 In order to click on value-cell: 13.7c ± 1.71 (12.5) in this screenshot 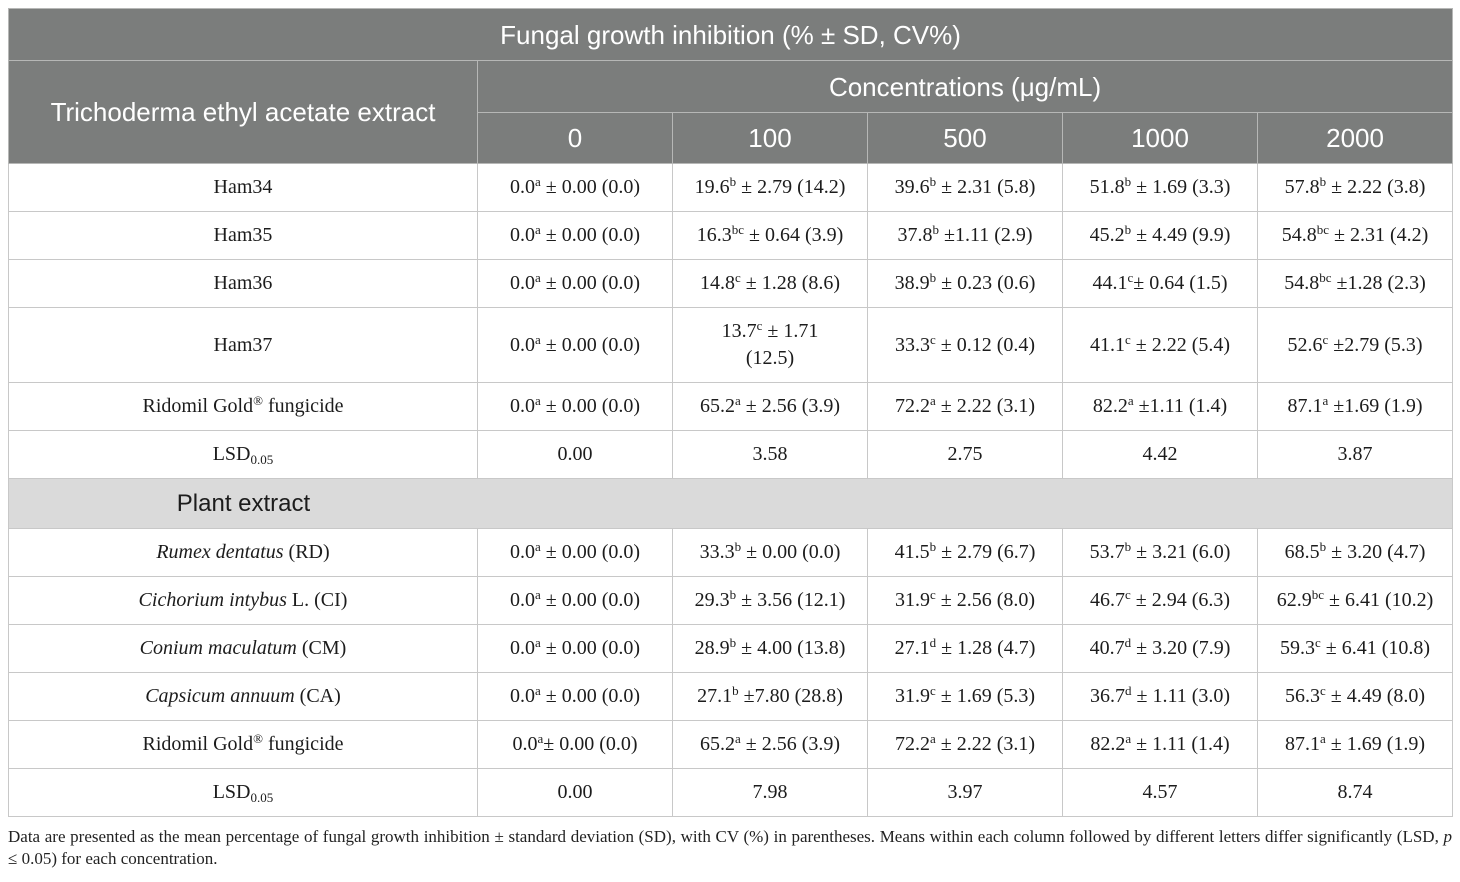, I will do `click(770, 345)`.